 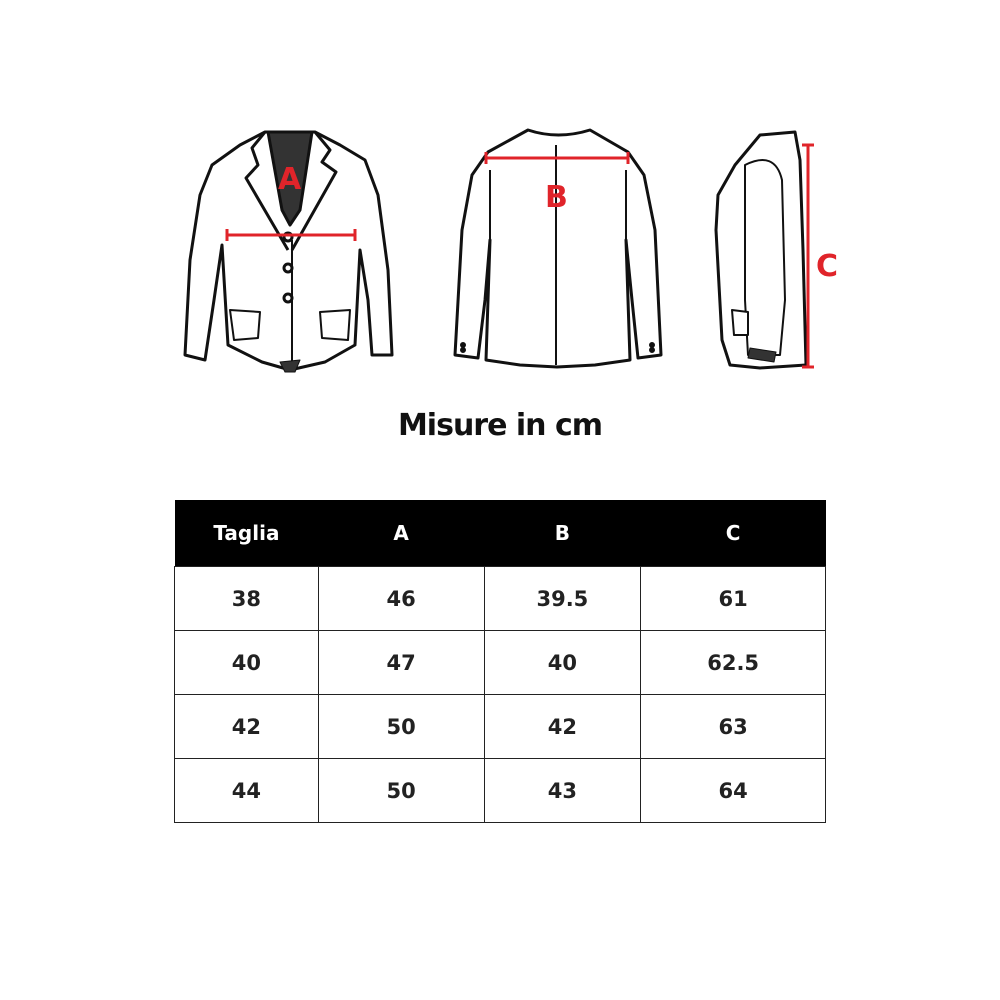 What do you see at coordinates (558, 248) in the screenshot?
I see `jacket-back-view` at bounding box center [558, 248].